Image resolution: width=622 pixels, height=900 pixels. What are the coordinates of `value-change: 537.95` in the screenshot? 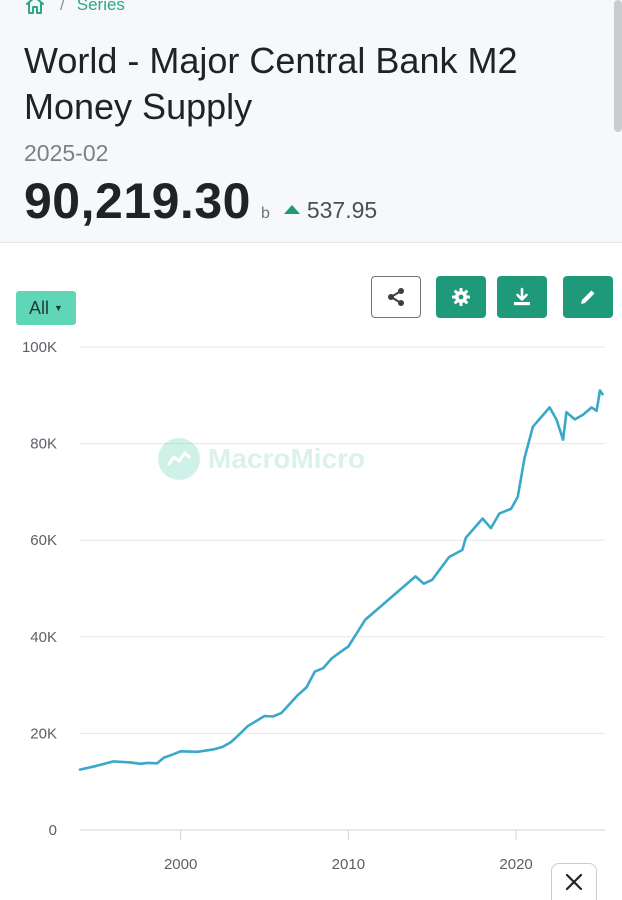 It's located at (330, 210).